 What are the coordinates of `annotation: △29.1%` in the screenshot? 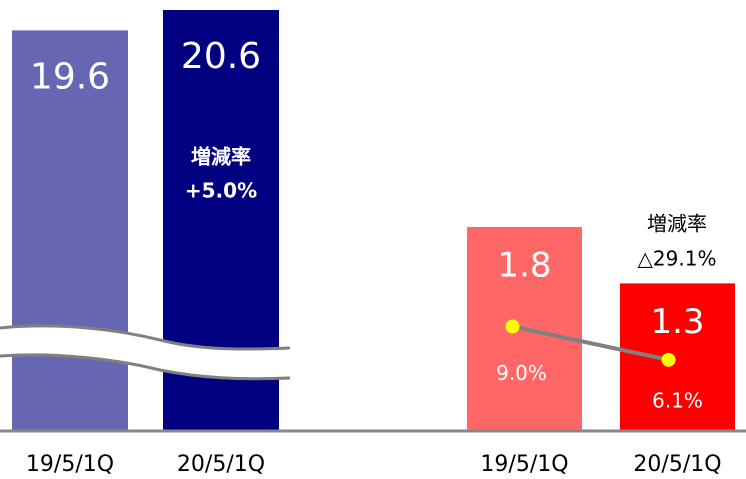 It's located at (677, 259).